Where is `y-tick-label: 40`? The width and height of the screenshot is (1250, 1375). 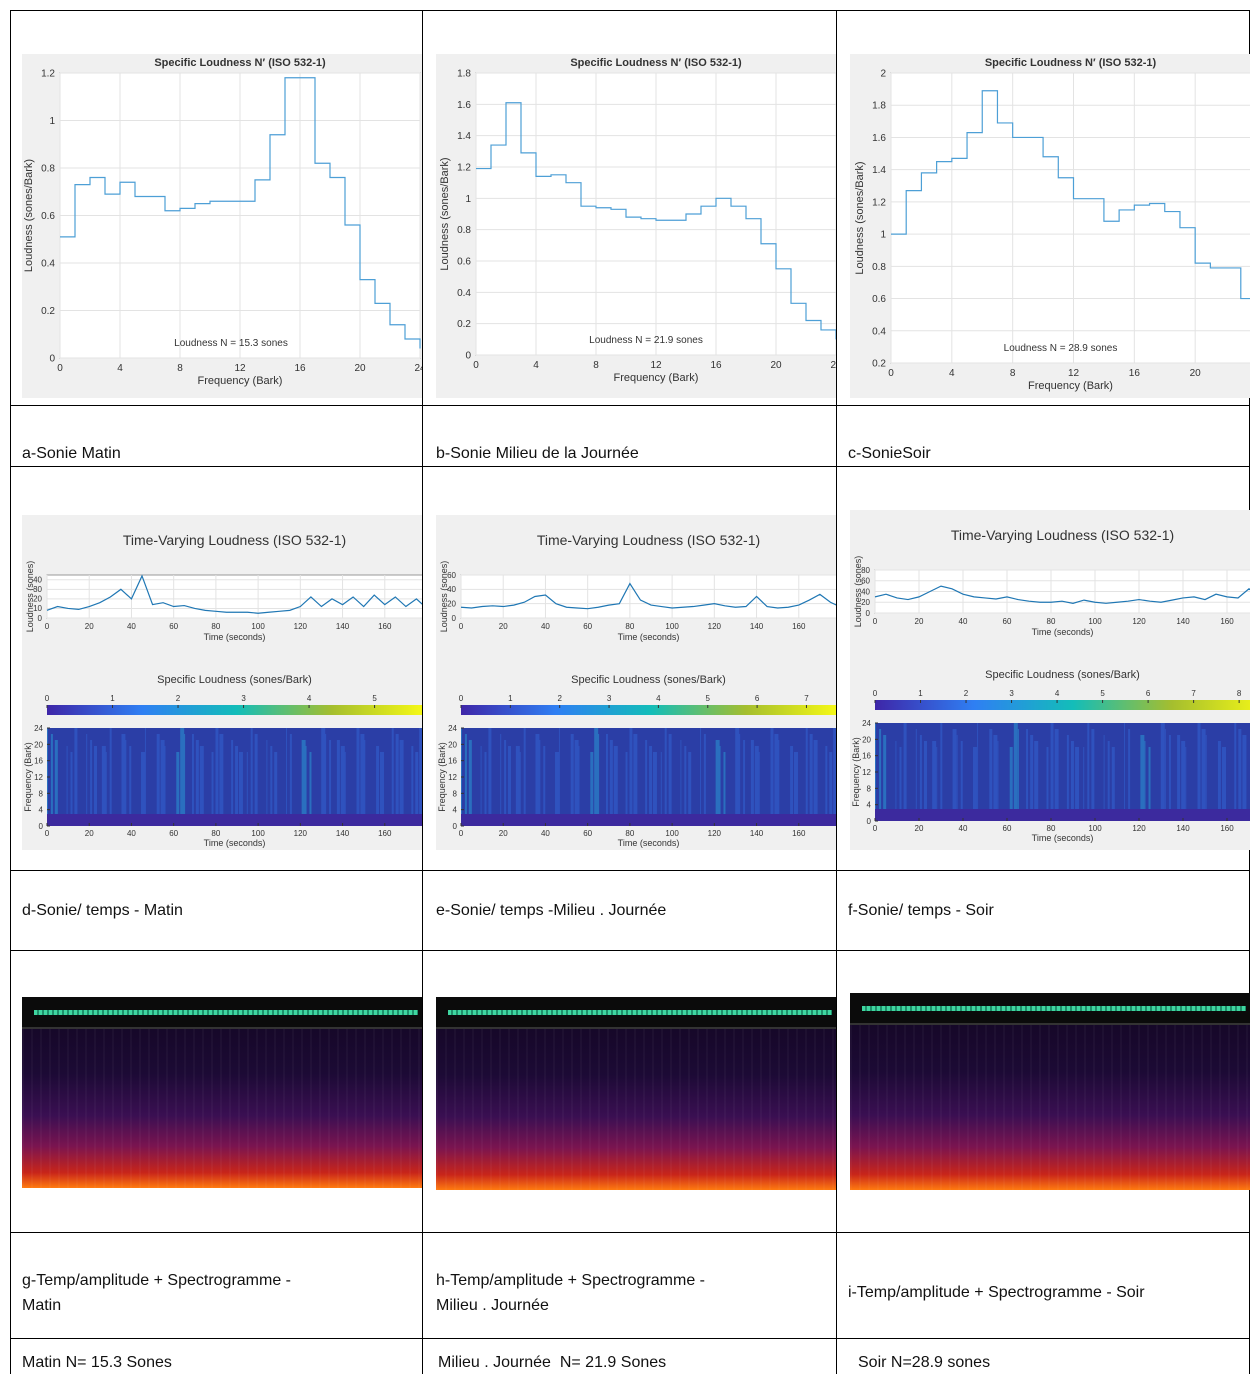 y-tick-label: 40 is located at coordinates (37, 580).